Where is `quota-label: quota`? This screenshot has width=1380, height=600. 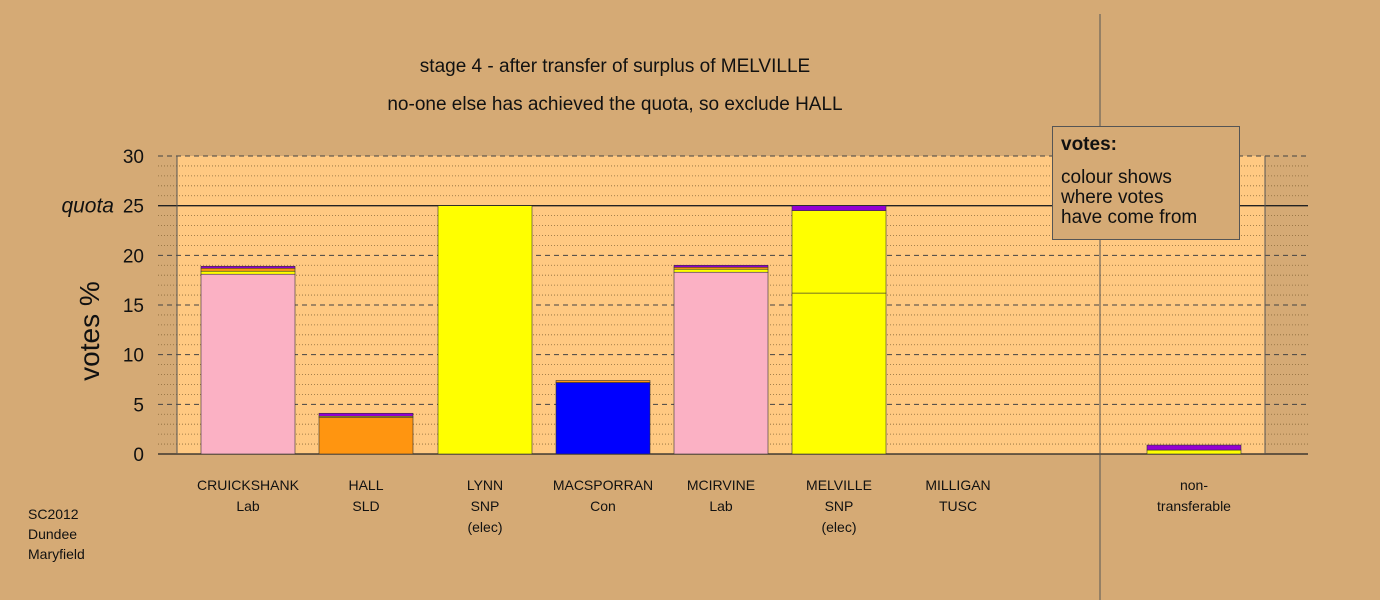 quota-label: quota is located at coordinates (87, 206).